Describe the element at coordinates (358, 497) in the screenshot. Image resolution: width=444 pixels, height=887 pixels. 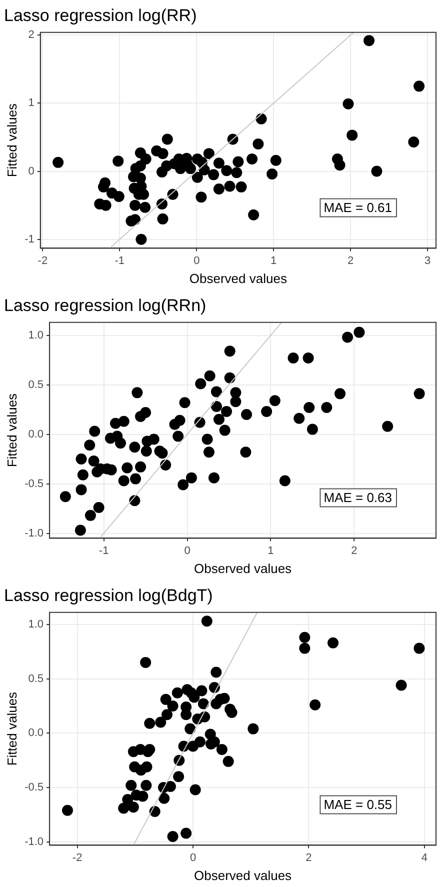
I see `annotation: MAE = 0.63` at that location.